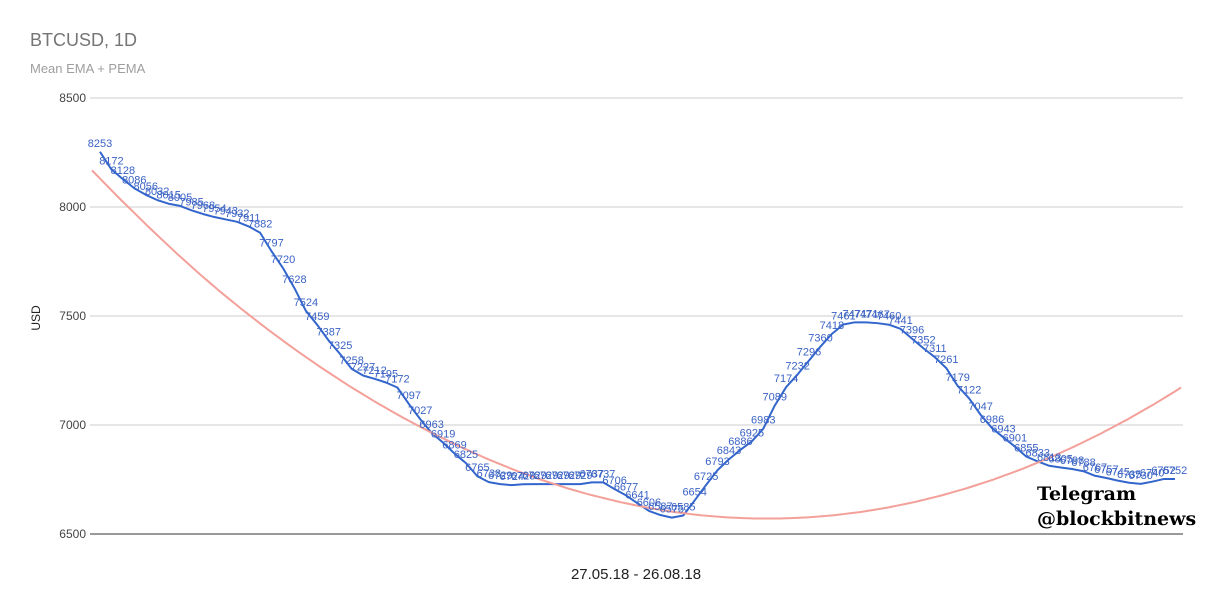  What do you see at coordinates (649, 503) in the screenshot?
I see `data-label: 6606` at bounding box center [649, 503].